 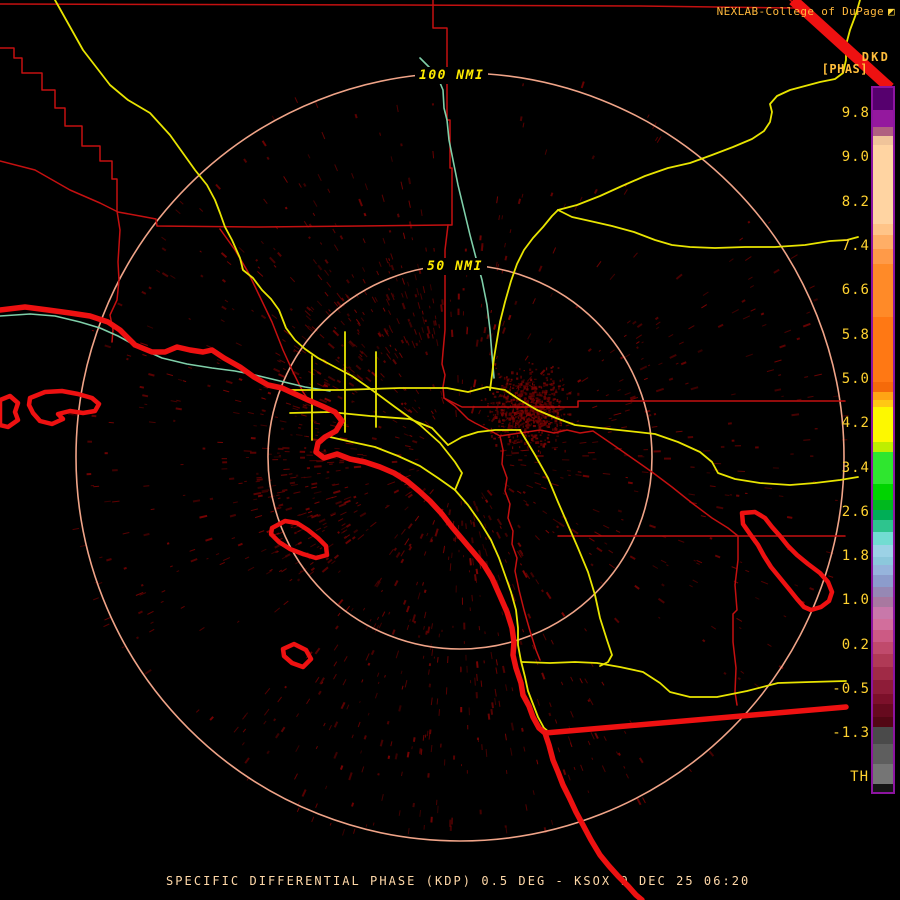 What do you see at coordinates (855, 157) in the screenshot?
I see `colorbar-tick-label: 9.0` at bounding box center [855, 157].